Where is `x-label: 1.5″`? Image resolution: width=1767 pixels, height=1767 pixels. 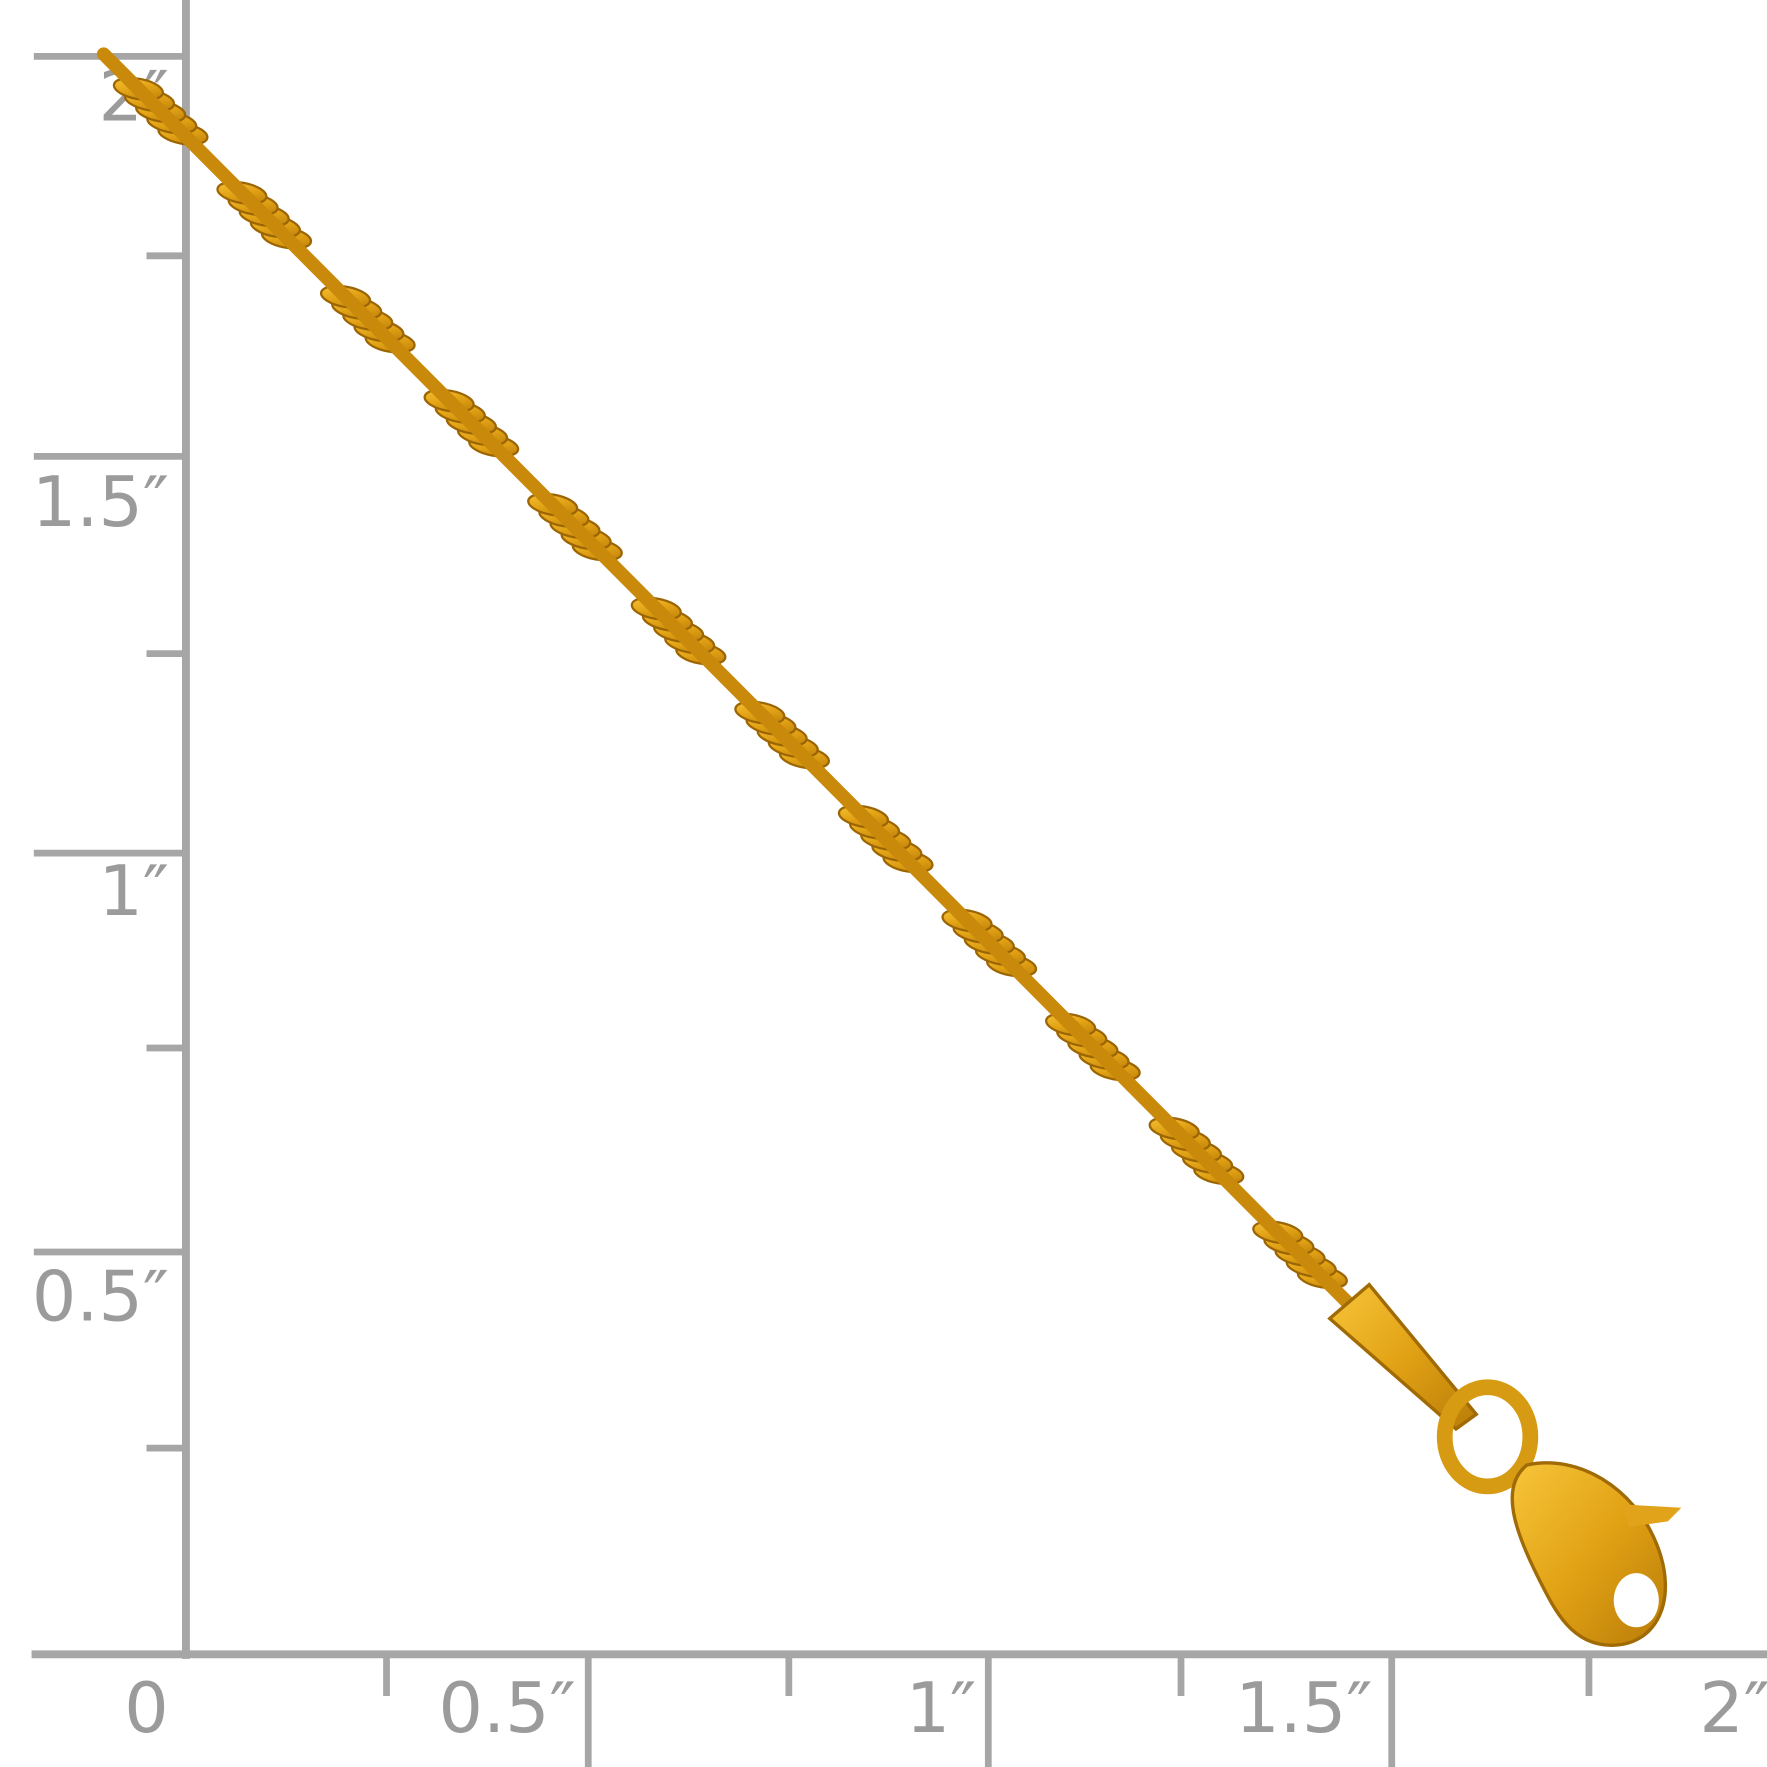
x-label: 1.5″ is located at coordinates (1303, 1708).